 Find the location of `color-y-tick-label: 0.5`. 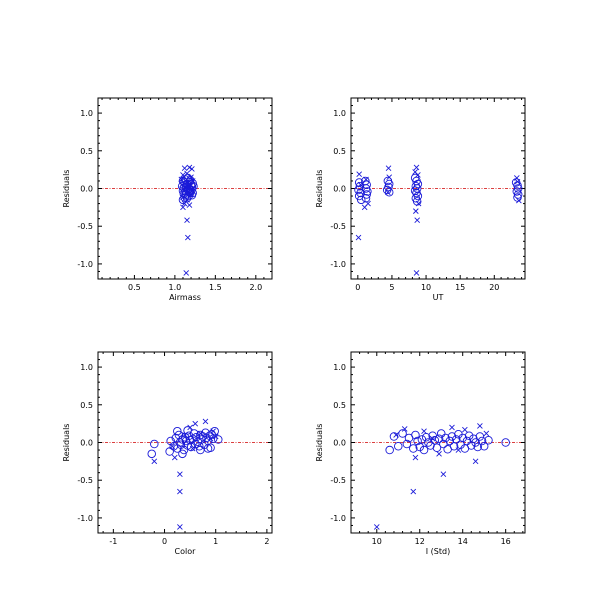

color-y-tick-label: 0.5 is located at coordinates (86, 405).